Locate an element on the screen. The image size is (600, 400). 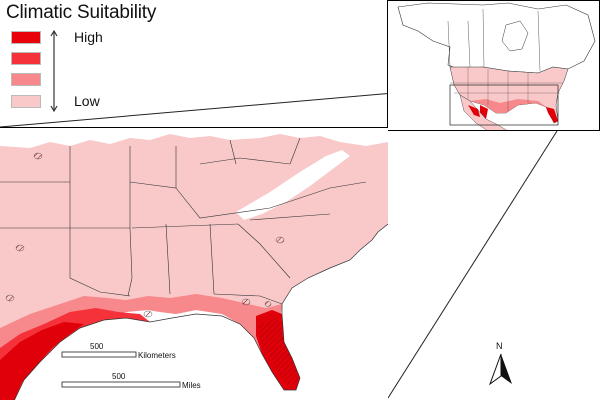
main-suitability-high-texas is located at coordinates (42, 361).